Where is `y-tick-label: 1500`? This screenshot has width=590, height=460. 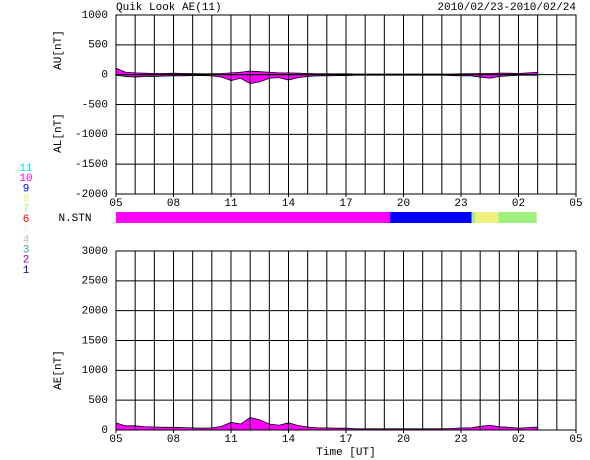 y-tick-label: 1500 is located at coordinates (95, 341).